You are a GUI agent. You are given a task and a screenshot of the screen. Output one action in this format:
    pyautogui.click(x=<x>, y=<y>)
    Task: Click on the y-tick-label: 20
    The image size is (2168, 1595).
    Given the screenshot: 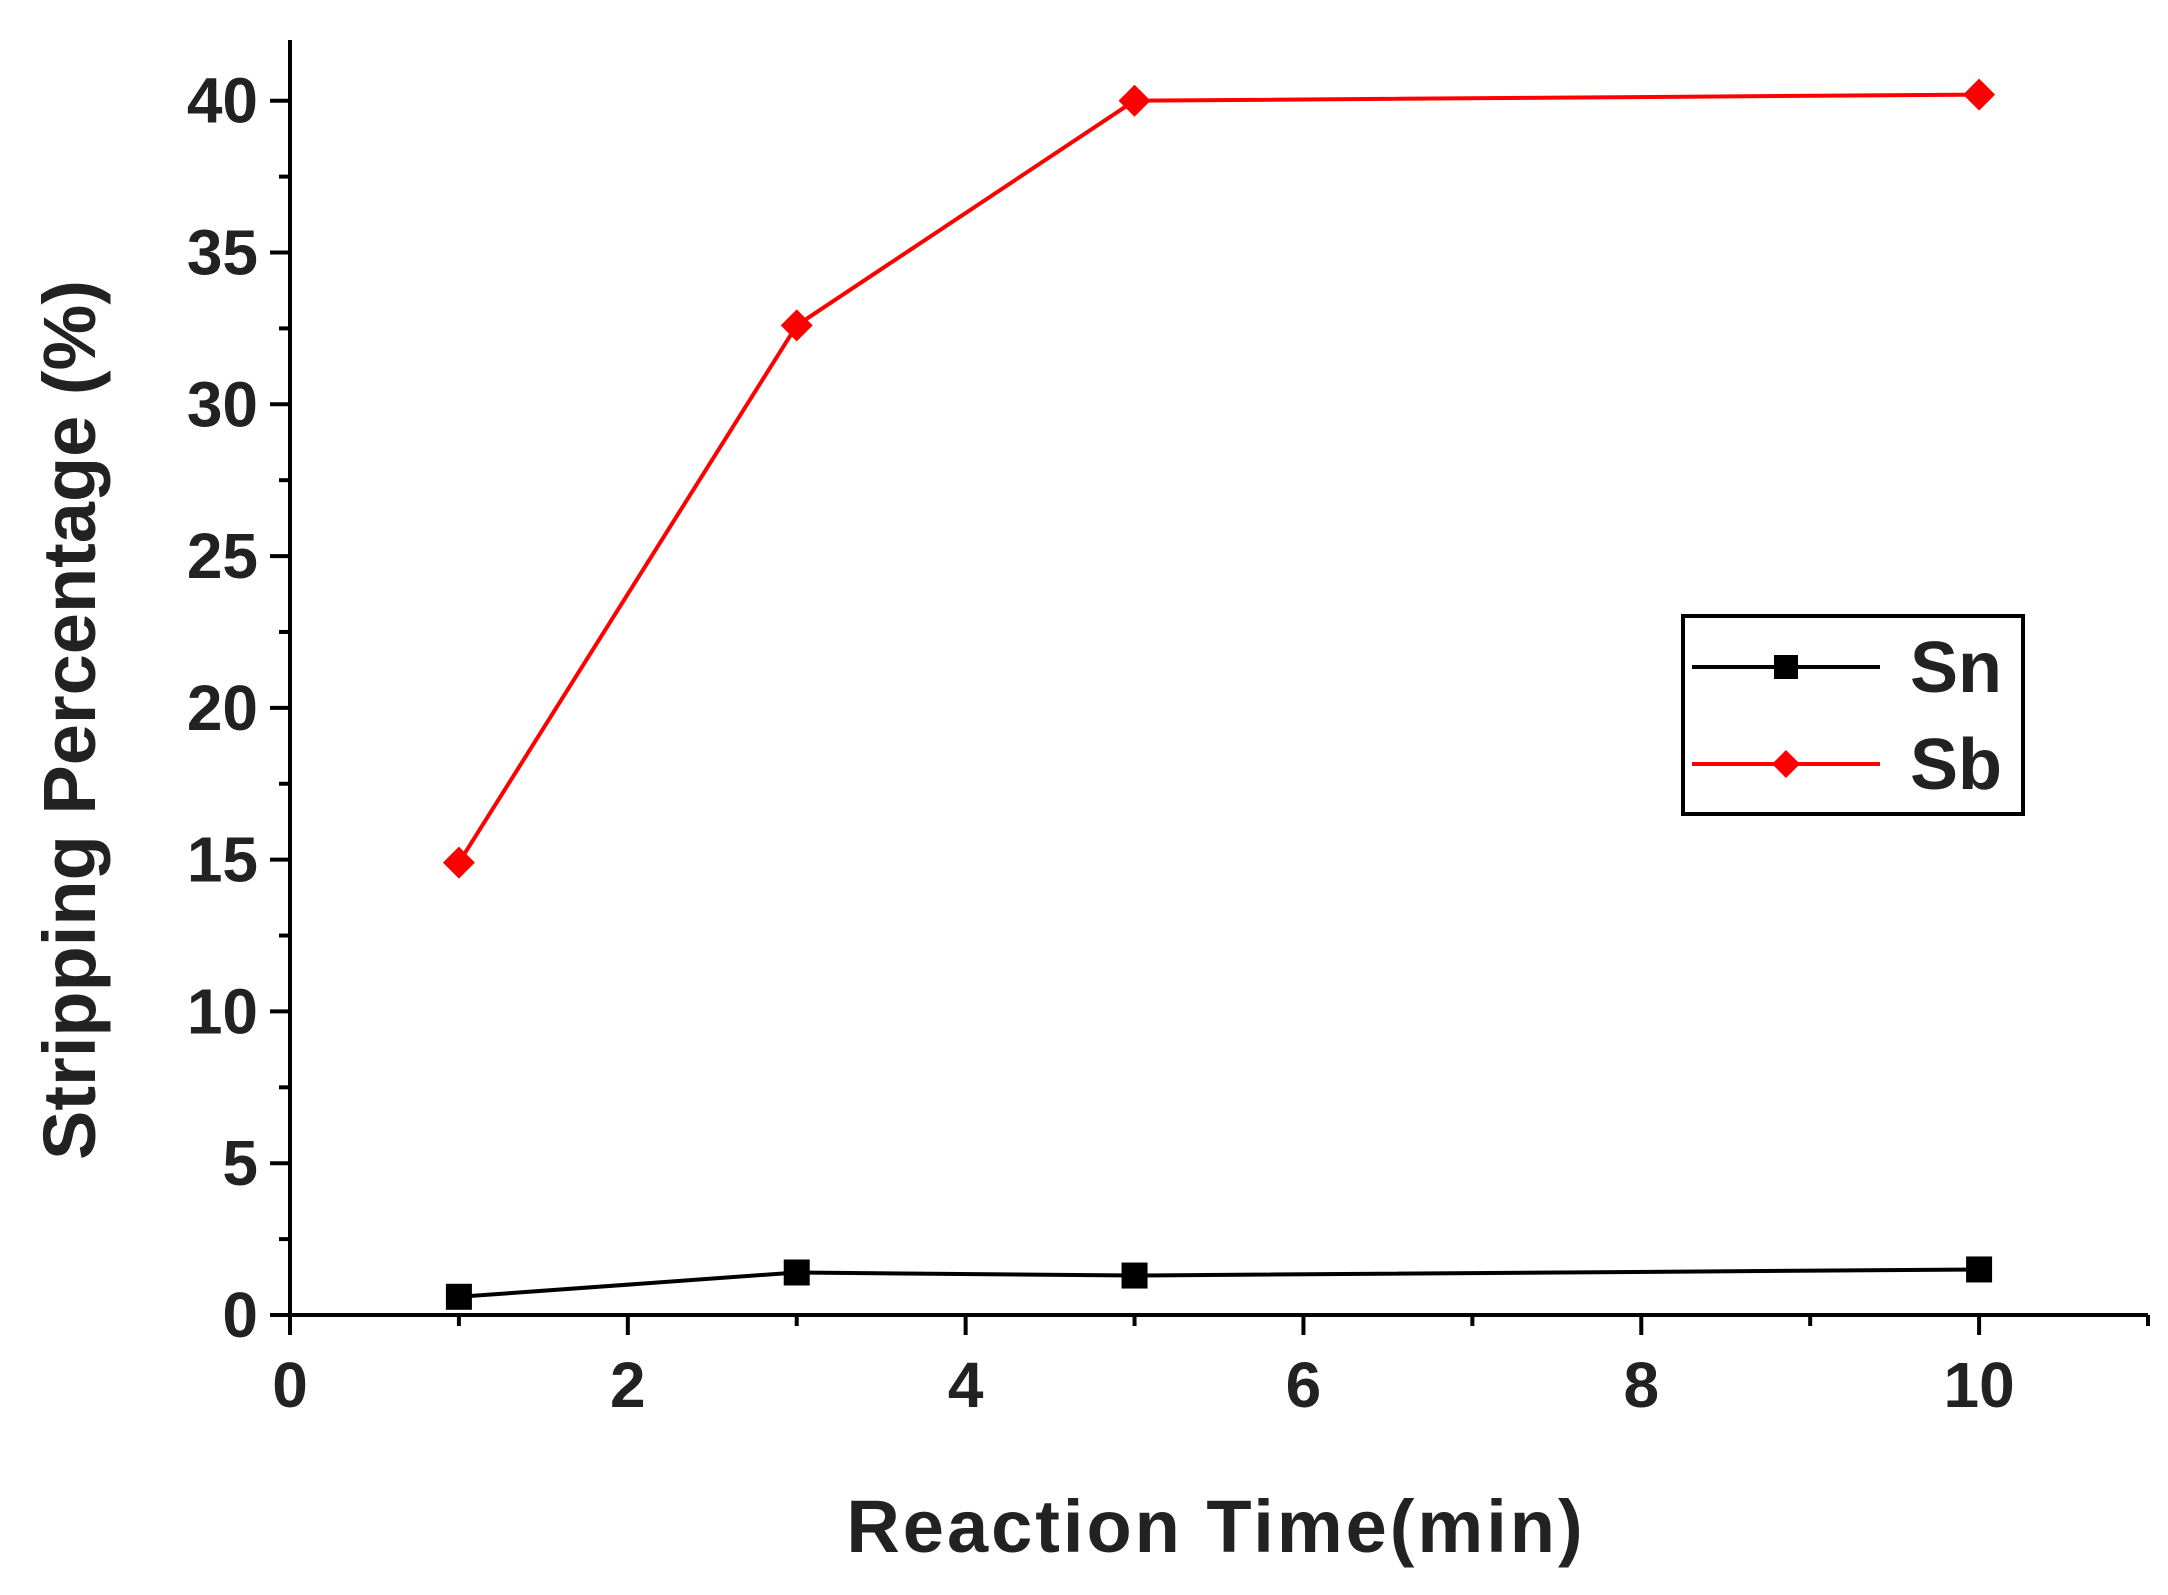 What is the action you would take?
    pyautogui.click(x=222, y=708)
    